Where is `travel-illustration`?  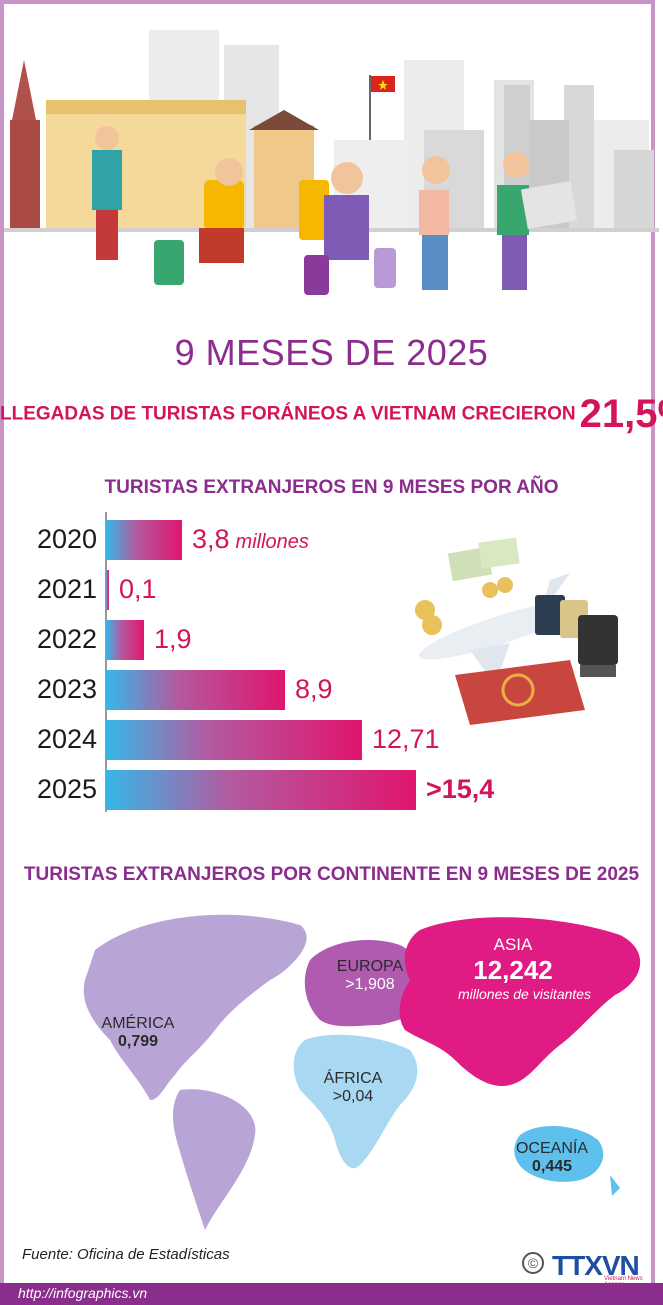 travel-illustration is located at coordinates (516, 631).